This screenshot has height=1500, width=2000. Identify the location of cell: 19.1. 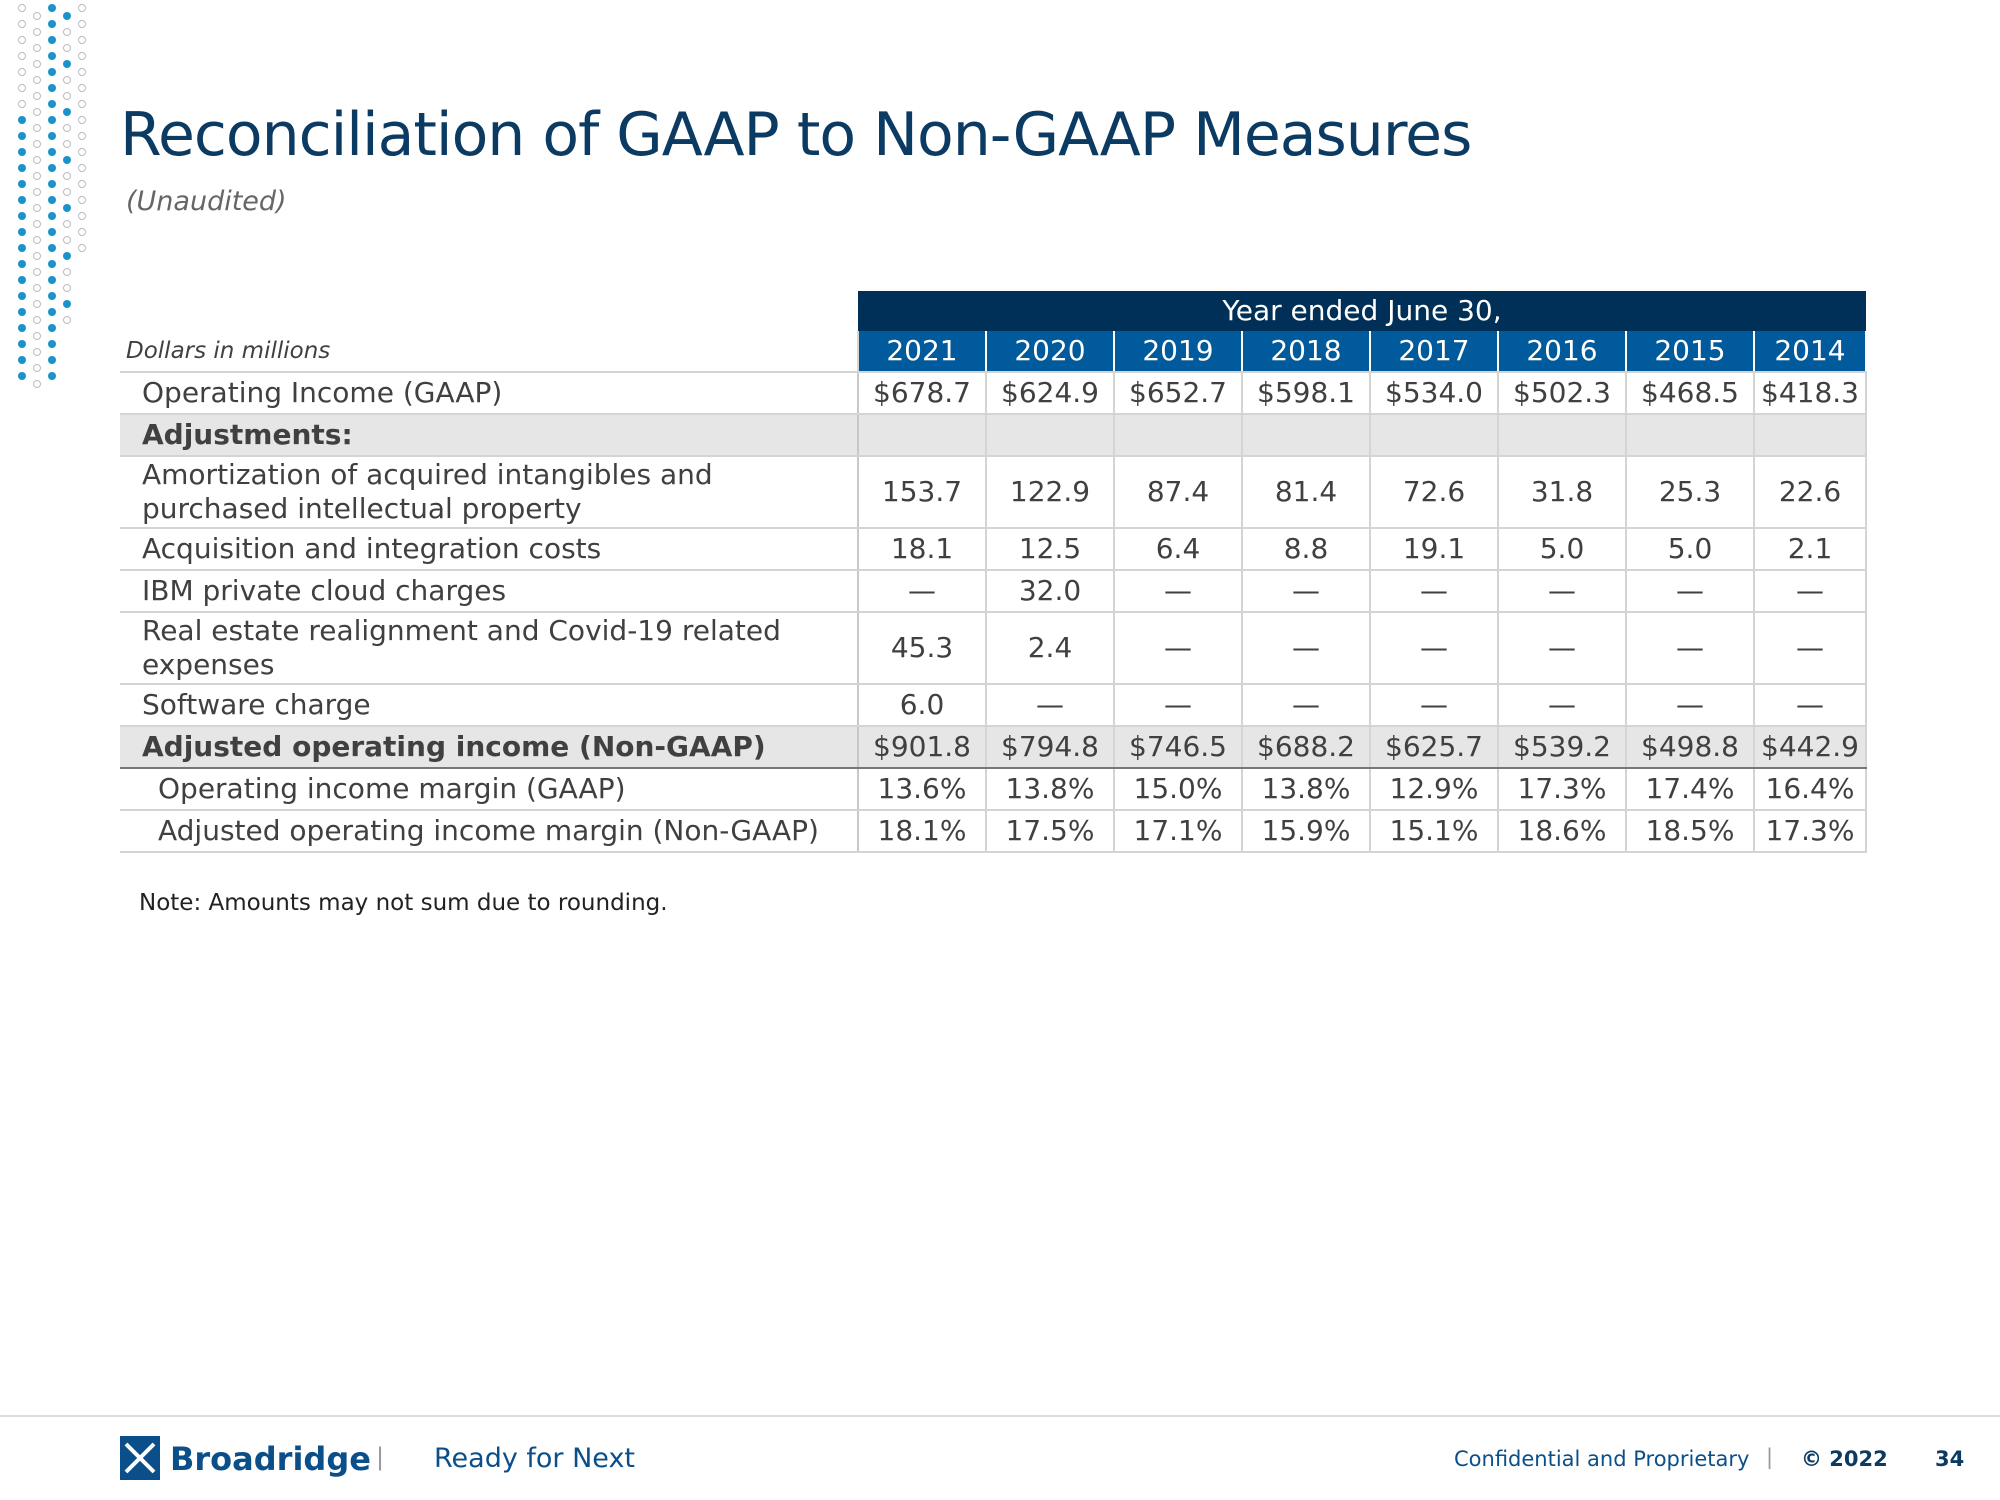
(1434, 549).